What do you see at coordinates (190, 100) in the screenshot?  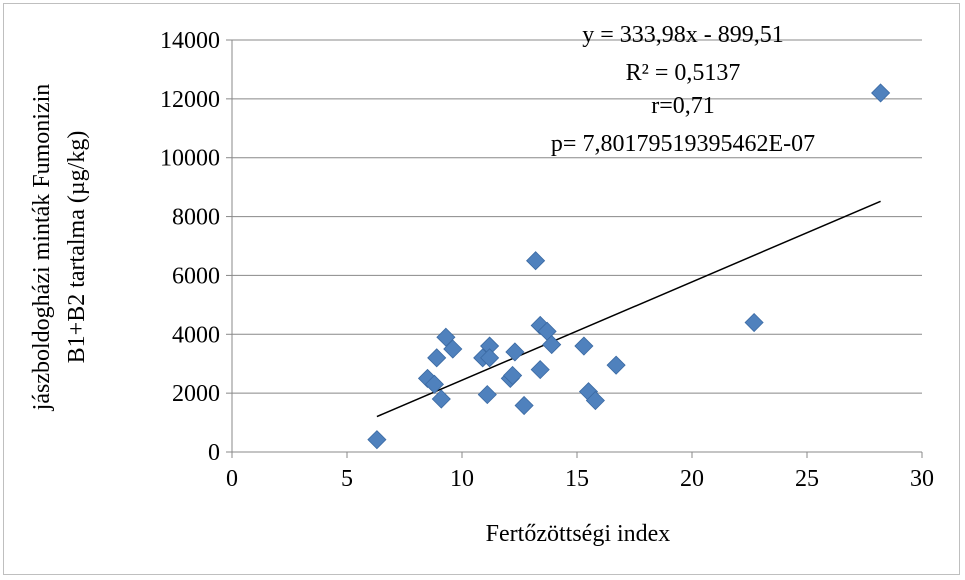 I see `y-tick-label: 12000` at bounding box center [190, 100].